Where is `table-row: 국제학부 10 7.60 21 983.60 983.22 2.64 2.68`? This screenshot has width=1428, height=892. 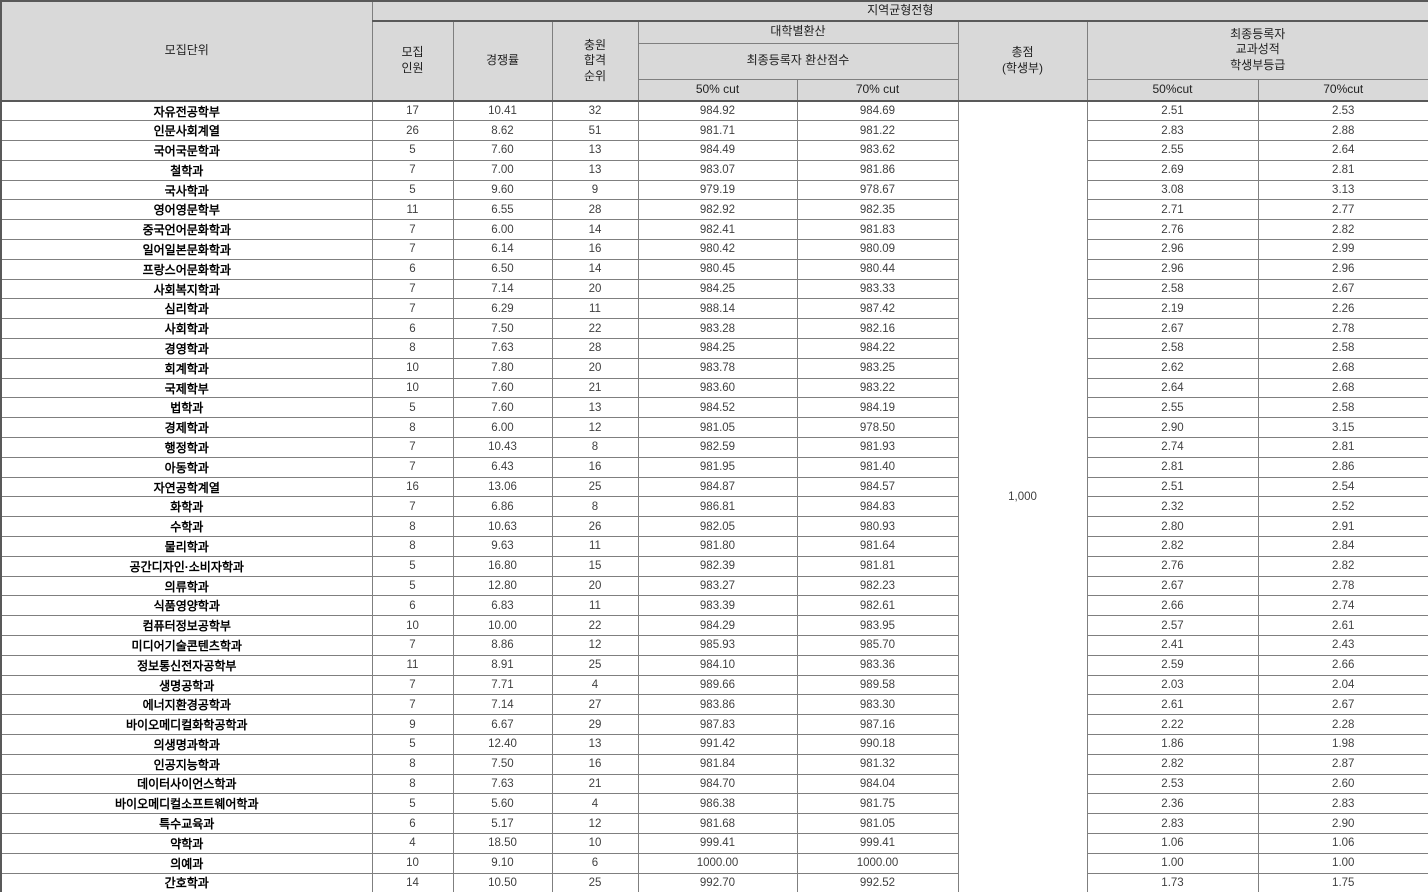 table-row: 국제학부 10 7.60 21 983.60 983.22 2.64 2.68 is located at coordinates (714, 388).